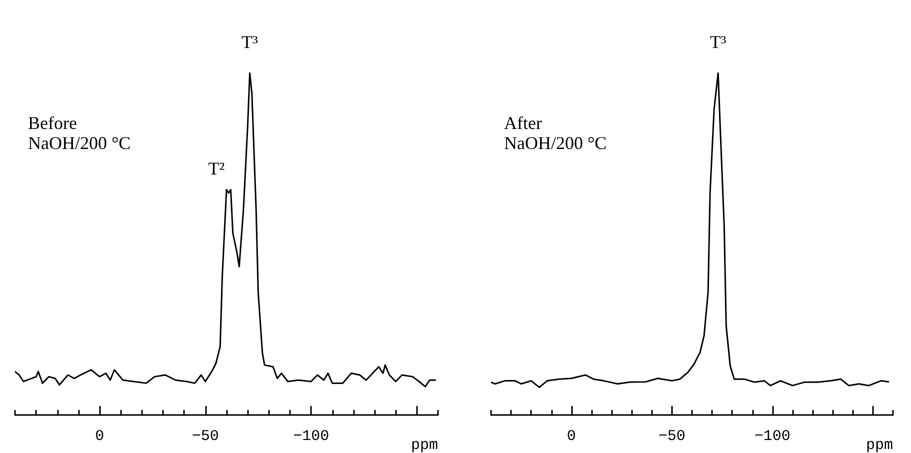 The width and height of the screenshot is (911, 453). Describe the element at coordinates (216, 168) in the screenshot. I see `annotation: T²` at that location.